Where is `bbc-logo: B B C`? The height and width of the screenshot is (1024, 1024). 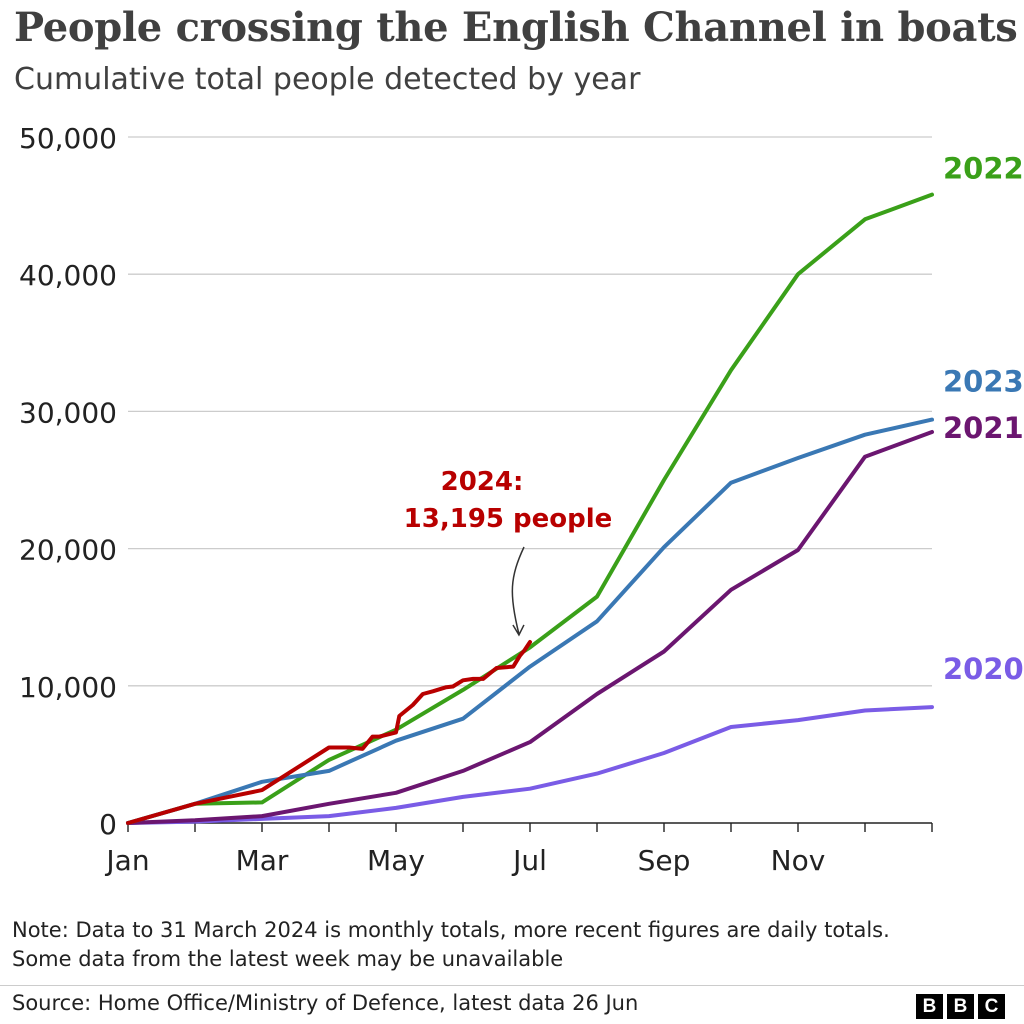
bbc-logo: B B C is located at coordinates (960, 1006).